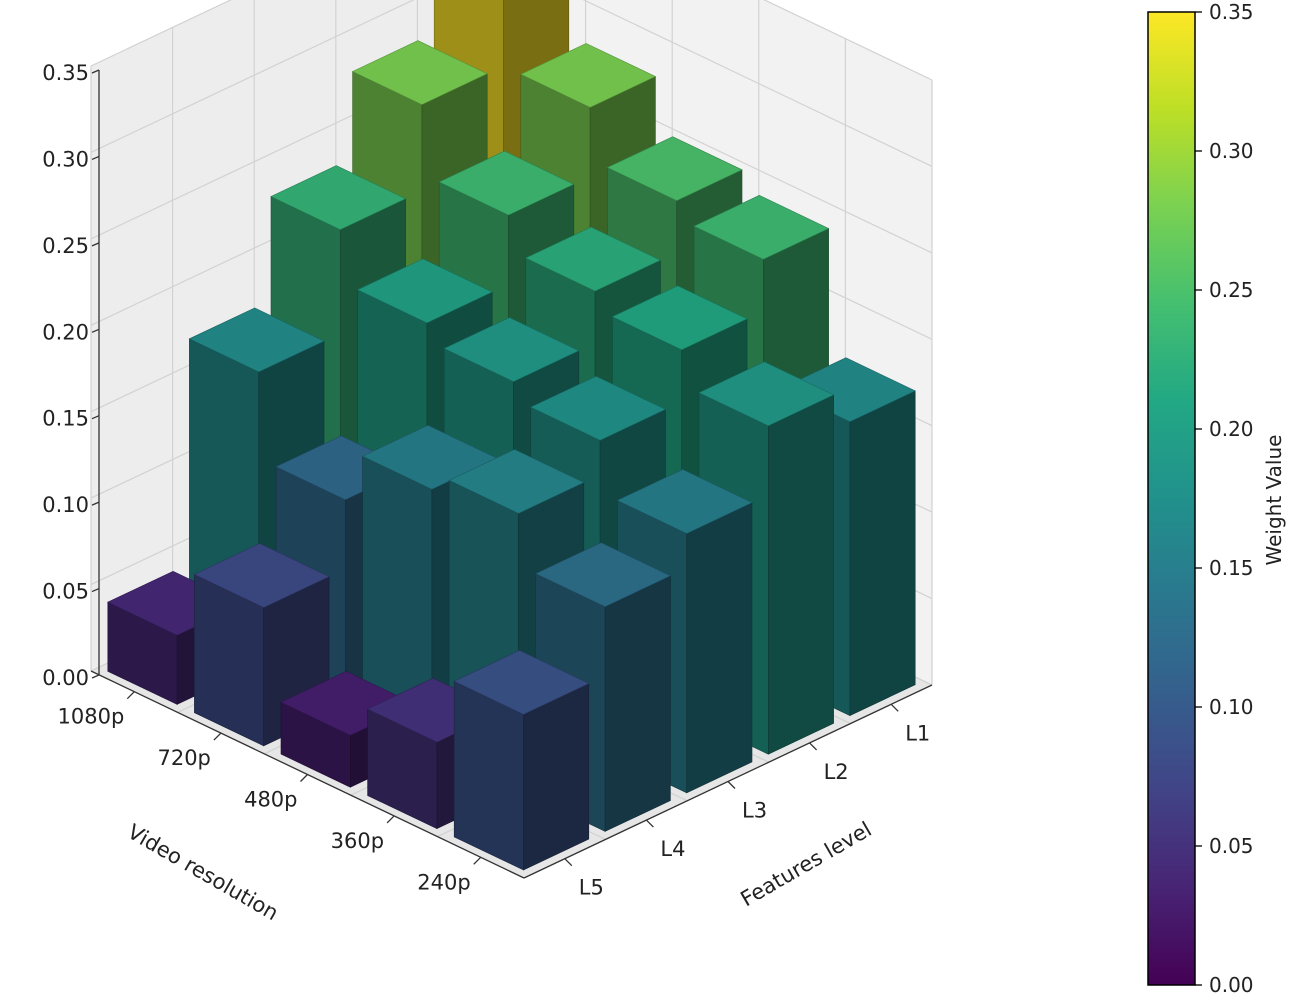 This screenshot has height=1007, width=1300. What do you see at coordinates (270, 800) in the screenshot?
I see `x-tick-label: 480p` at bounding box center [270, 800].